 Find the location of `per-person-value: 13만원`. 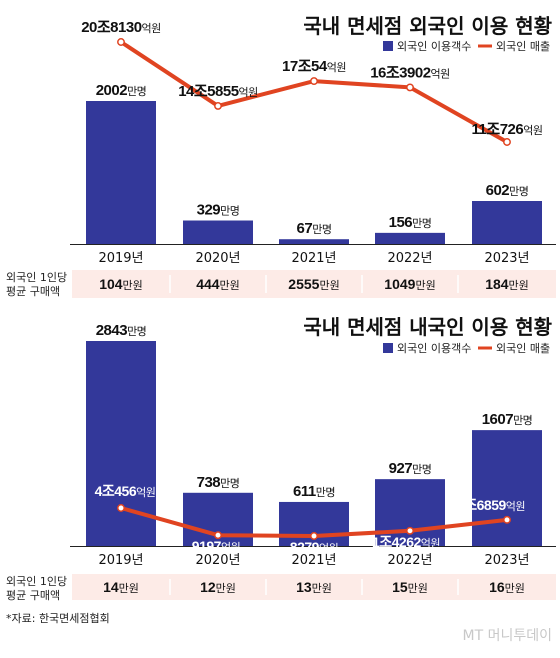

per-person-value: 13만원 is located at coordinates (314, 587).